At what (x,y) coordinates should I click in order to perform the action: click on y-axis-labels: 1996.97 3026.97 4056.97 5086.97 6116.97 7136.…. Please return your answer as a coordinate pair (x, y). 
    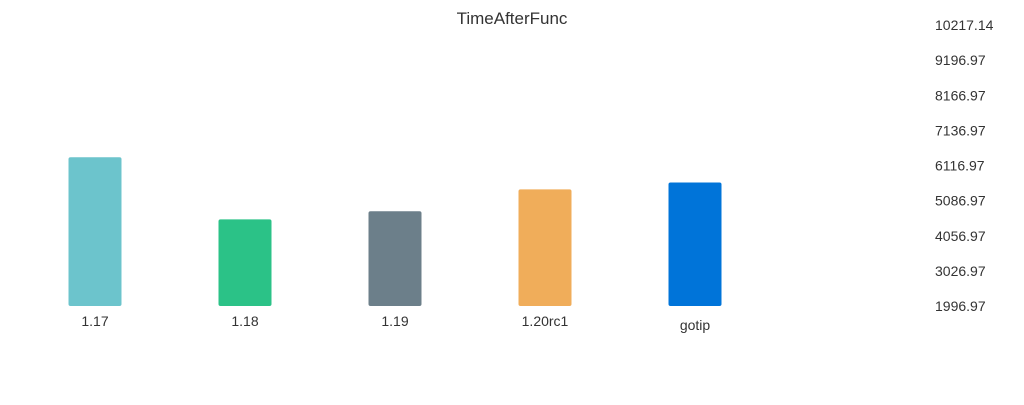
    Looking at the image, I should click on (964, 165).